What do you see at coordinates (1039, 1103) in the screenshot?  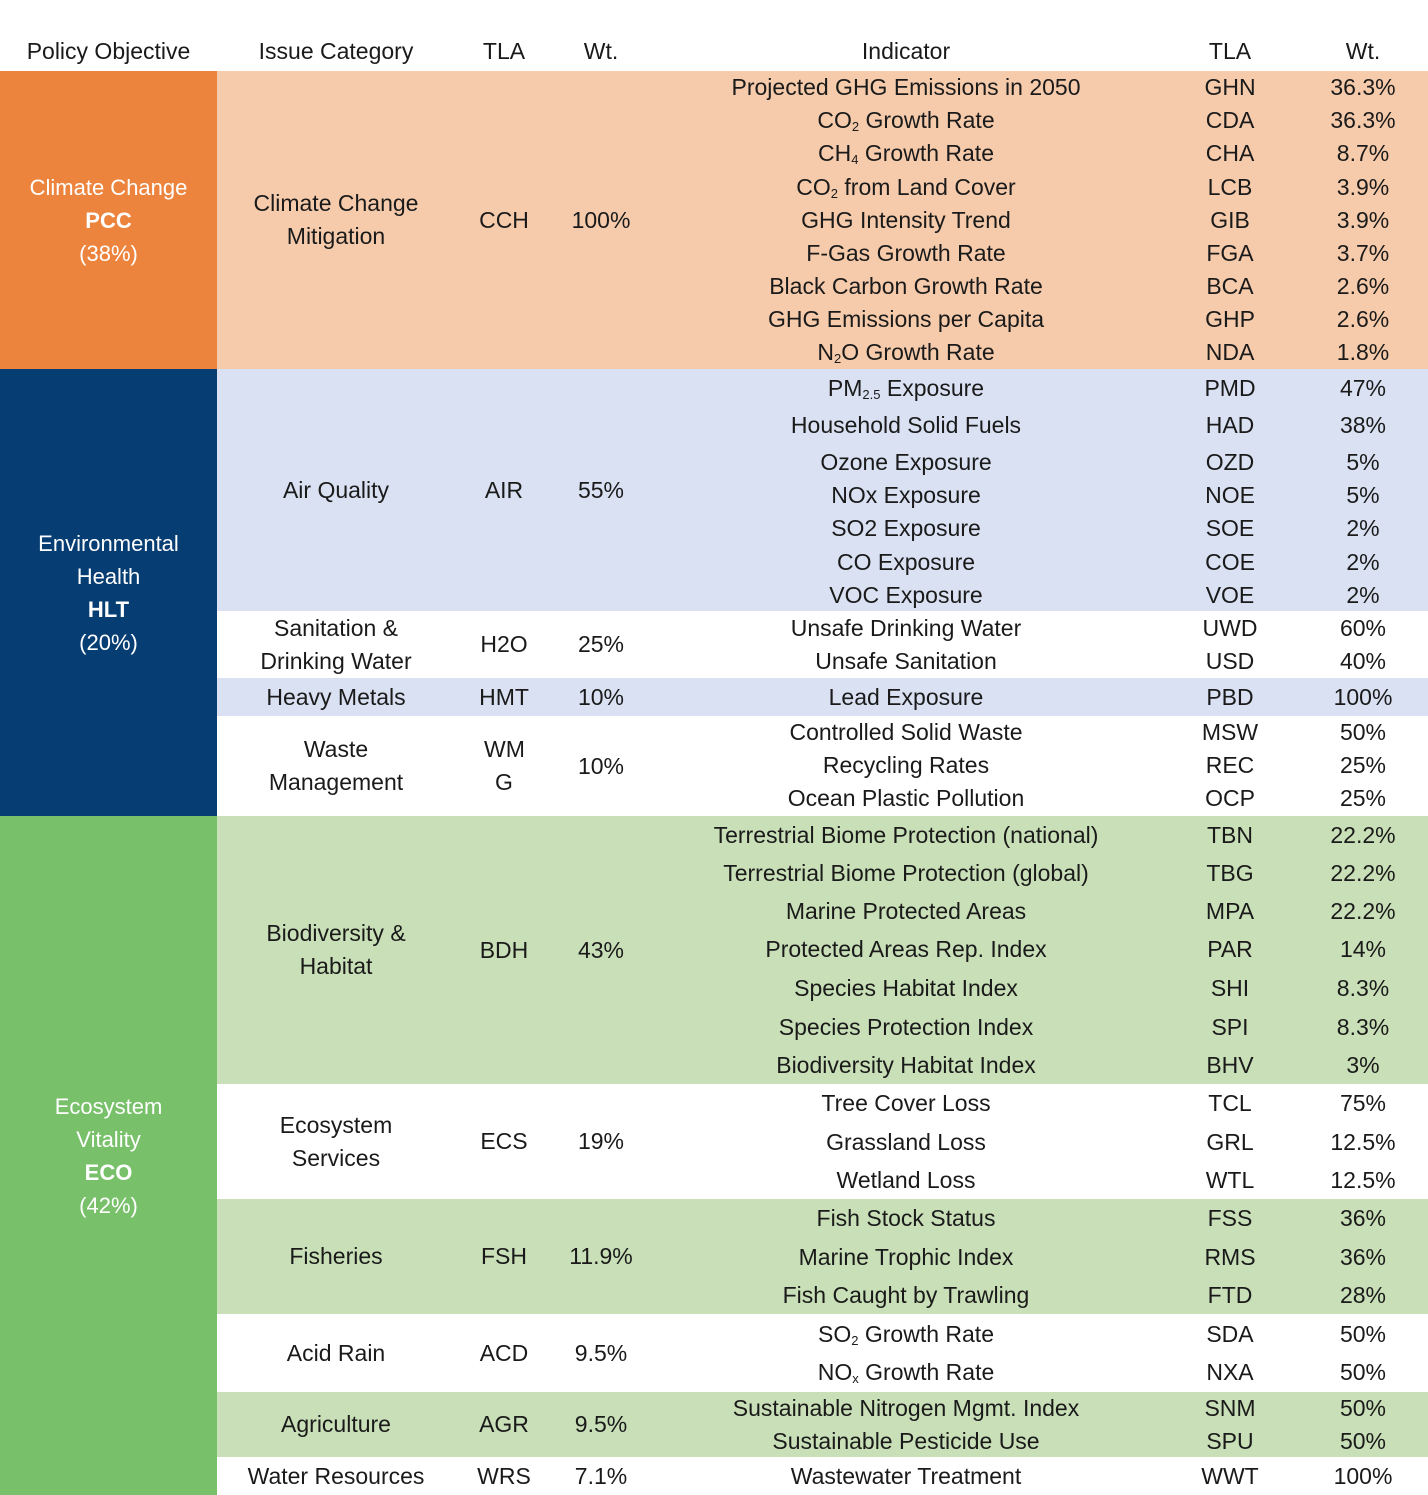 I see `indicator-row: Tree Cover Loss TCL 75%` at bounding box center [1039, 1103].